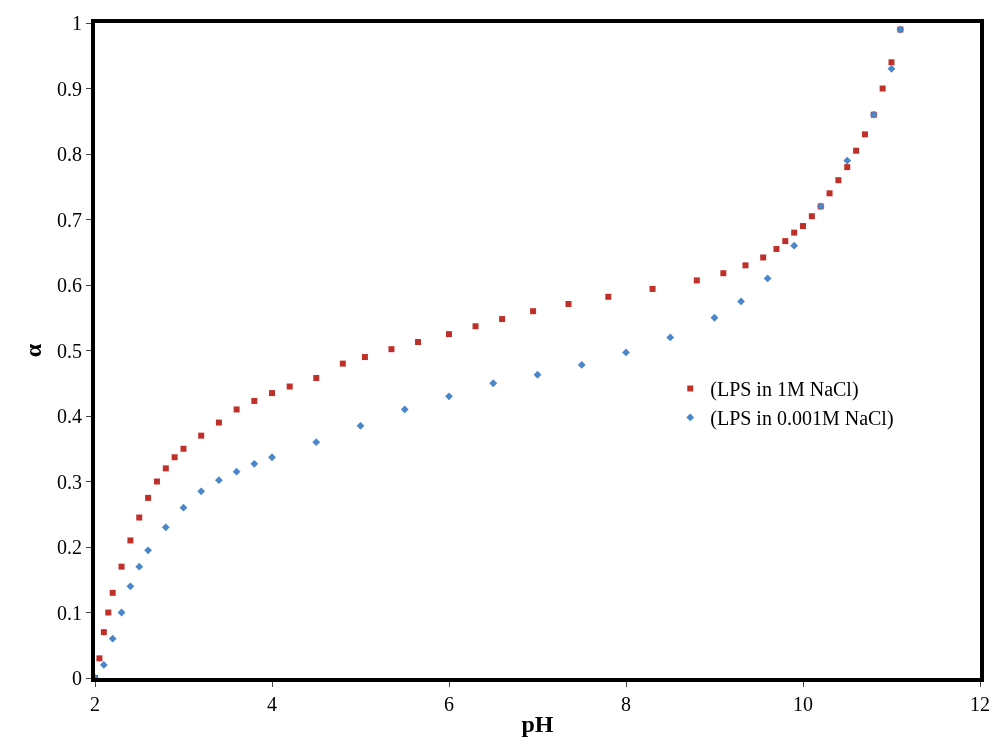 The width and height of the screenshot is (1002, 746). What do you see at coordinates (69, 547) in the screenshot?
I see `y-tick-label: 0.2` at bounding box center [69, 547].